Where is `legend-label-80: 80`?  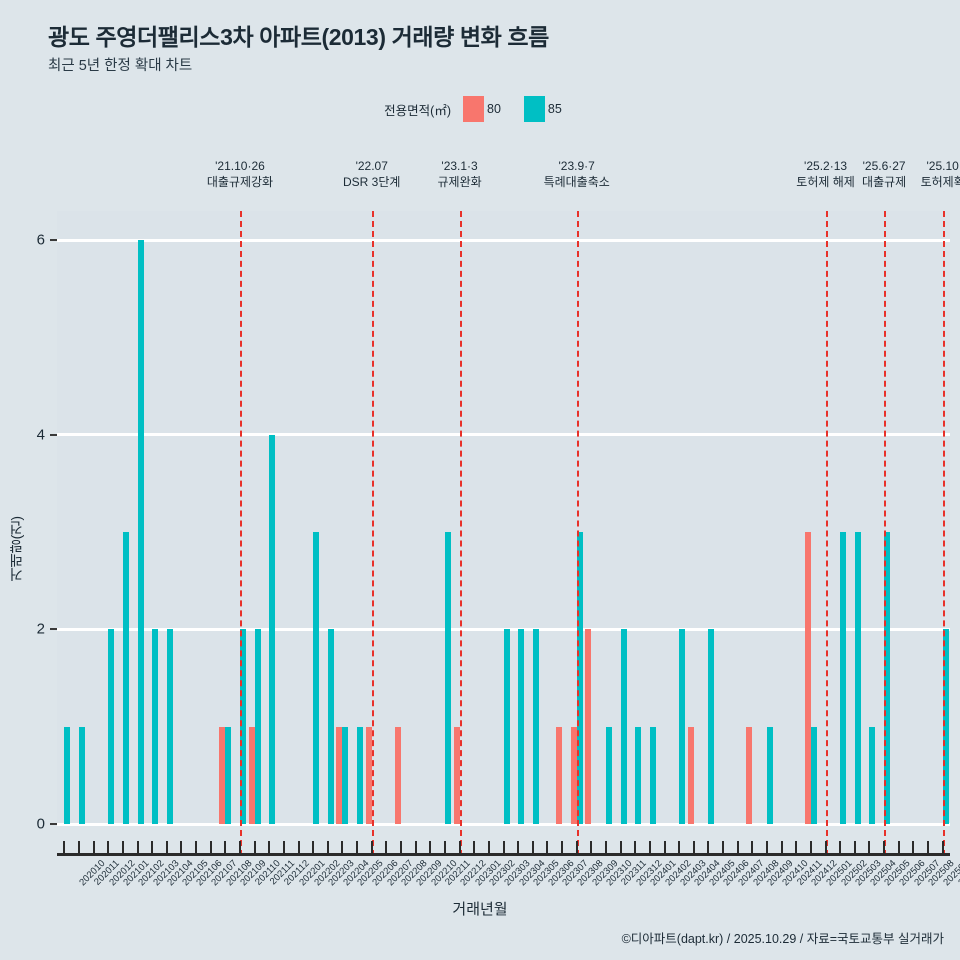
legend-label-80: 80 is located at coordinates (494, 109).